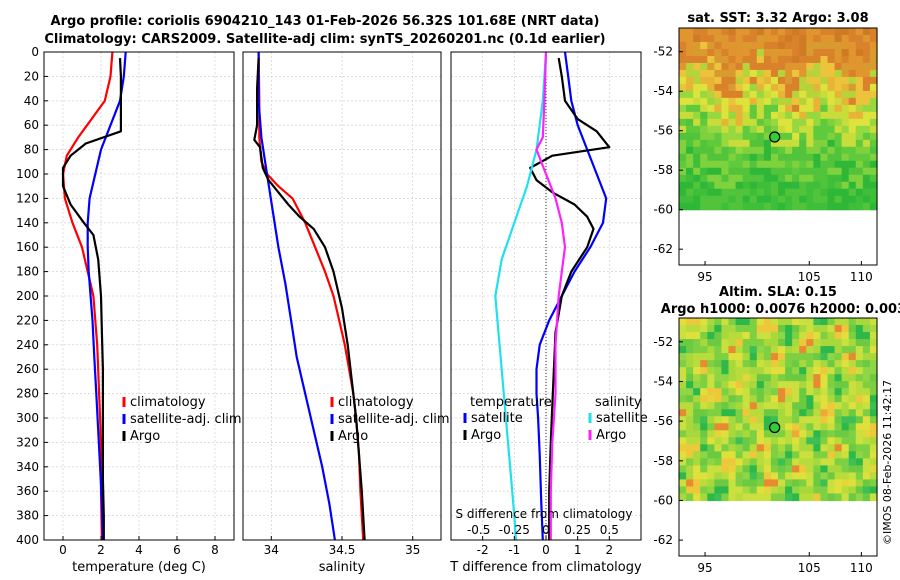  I want to click on y-tick-label: 60, so click(31, 125).